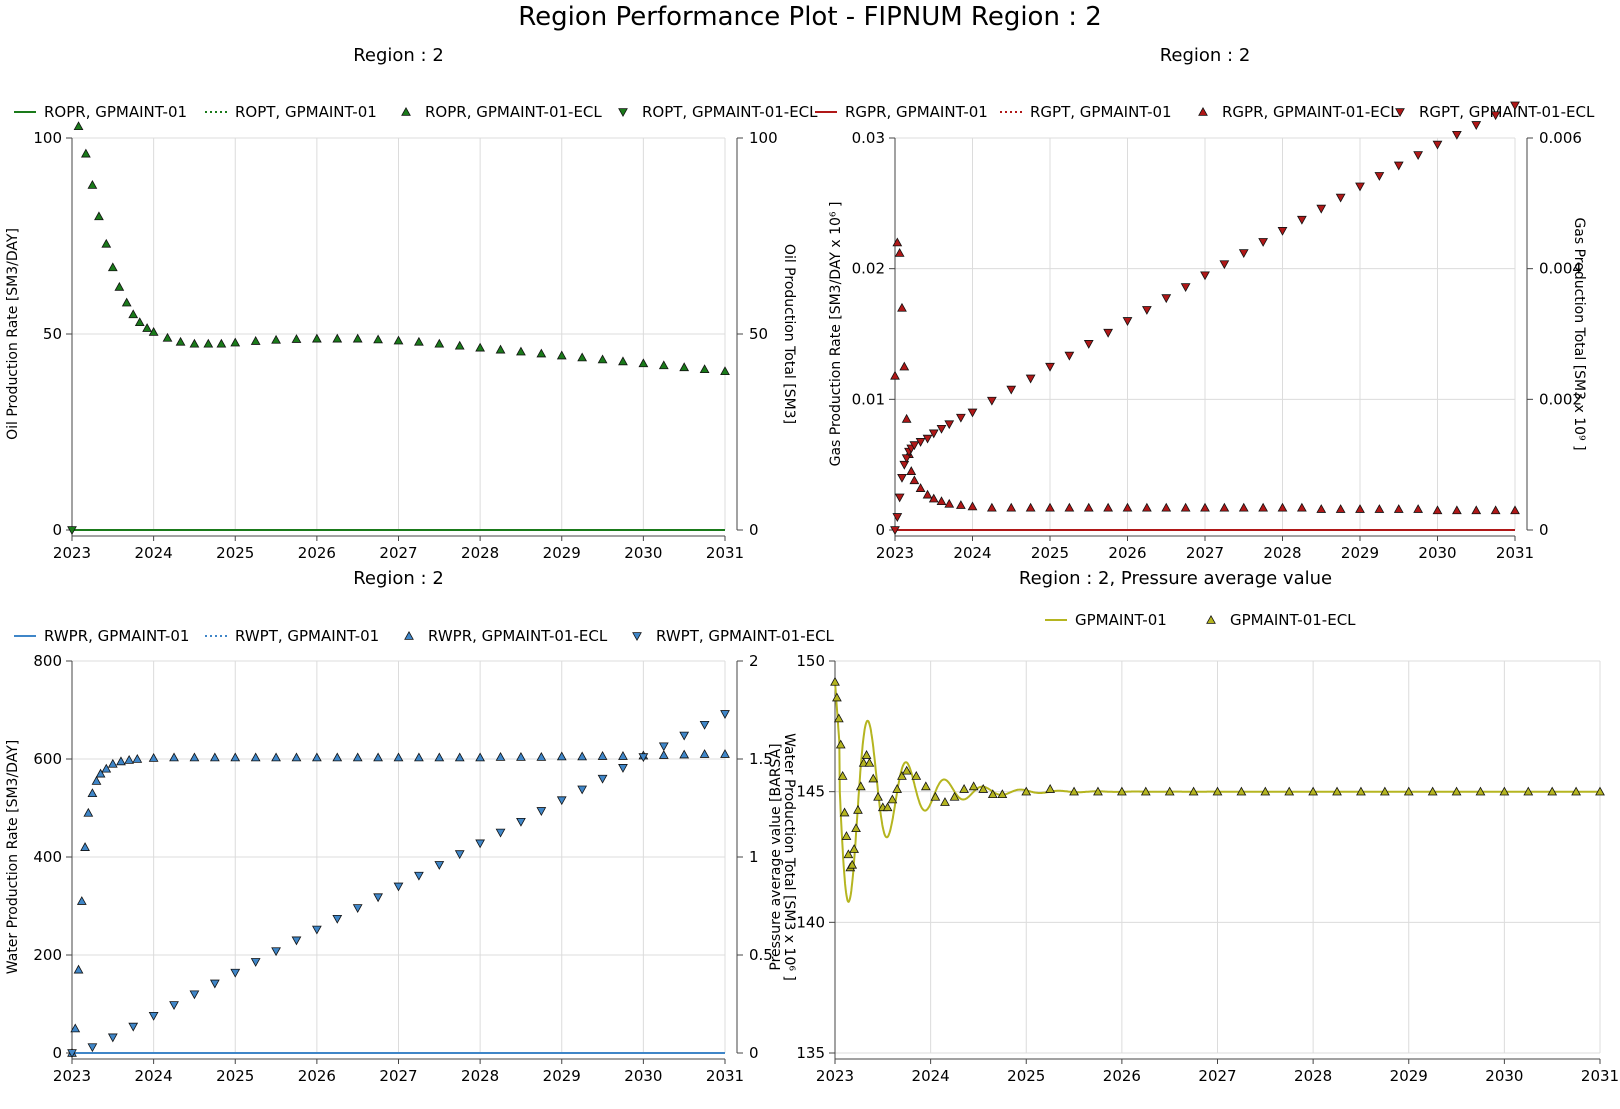 This screenshot has width=1620, height=1109. What do you see at coordinates (1310, 112) in the screenshot?
I see `legend-label: RGPR, GPMAINT-01-ECL` at bounding box center [1310, 112].